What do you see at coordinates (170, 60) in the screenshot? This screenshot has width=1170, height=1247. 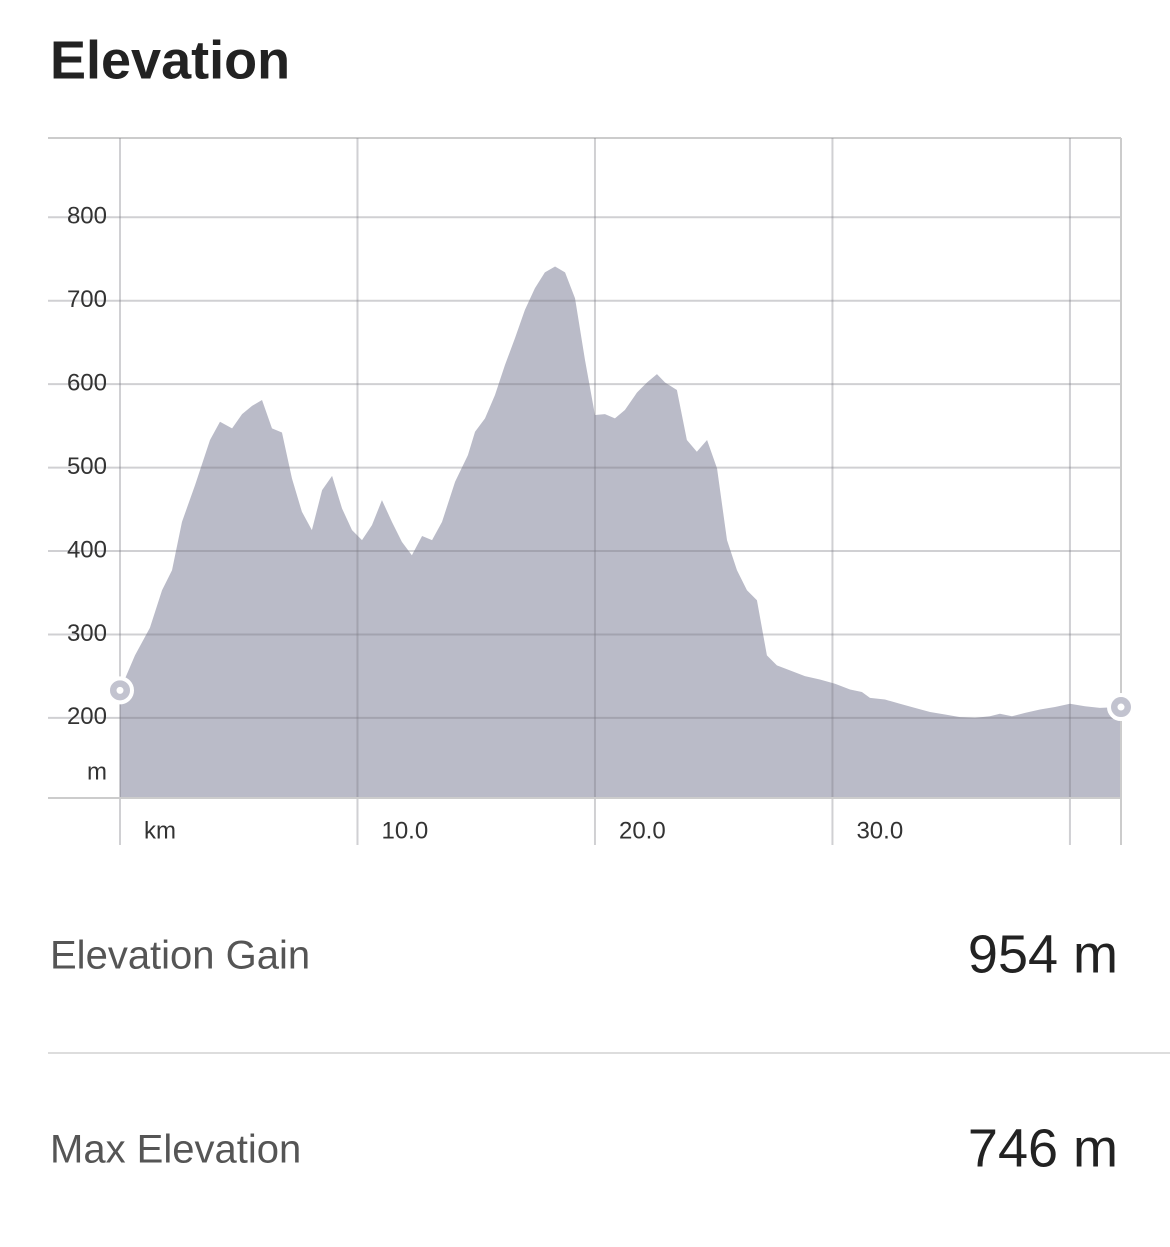 I see `chart-title: Elevation` at bounding box center [170, 60].